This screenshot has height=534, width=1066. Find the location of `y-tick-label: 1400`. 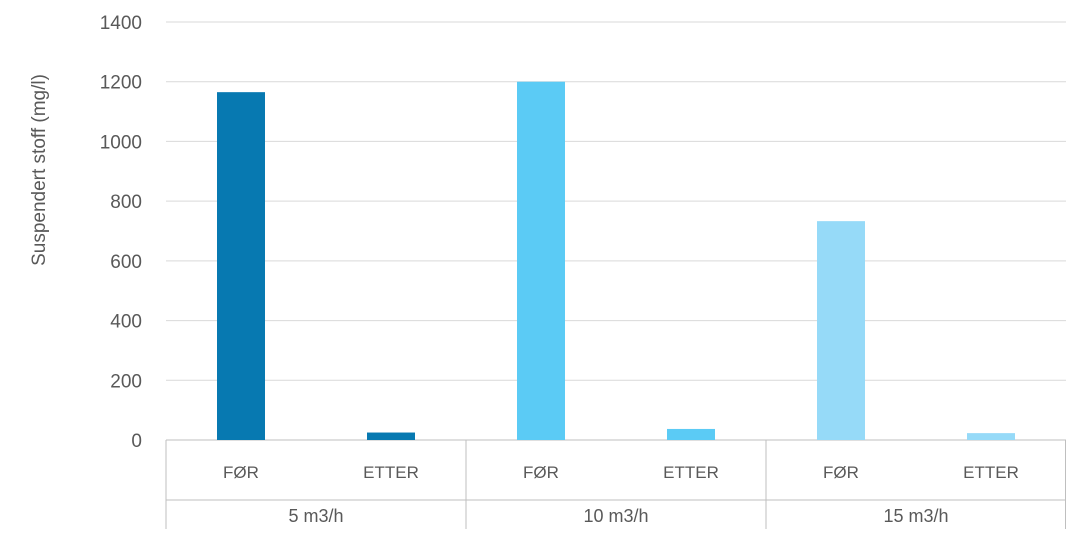

y-tick-label: 1400 is located at coordinates (121, 23).